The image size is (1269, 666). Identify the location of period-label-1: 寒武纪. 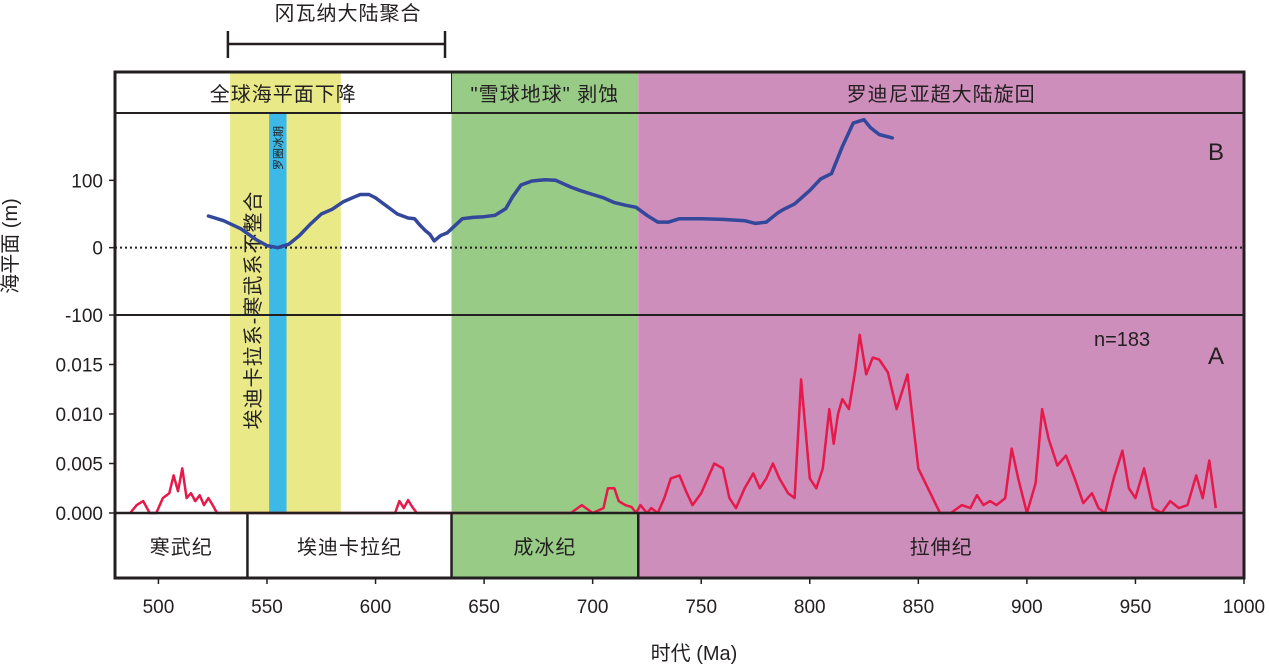
(181, 547).